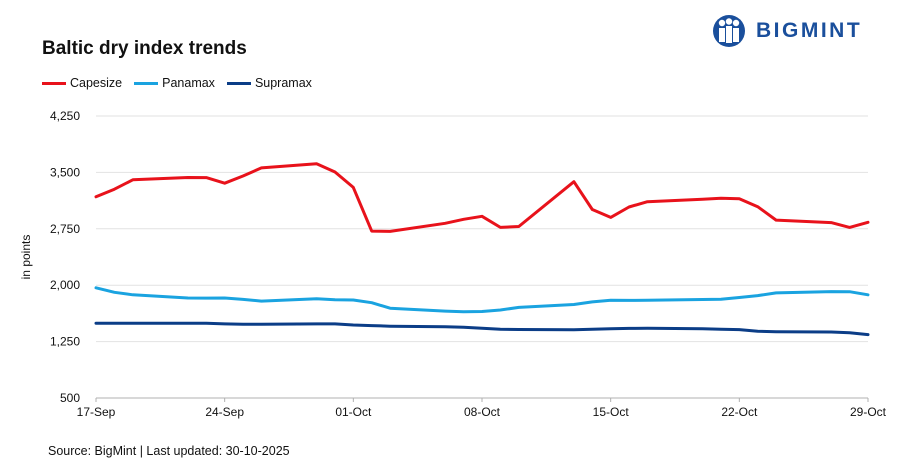 The image size is (909, 476). Describe the element at coordinates (146, 83) in the screenshot. I see `legend-swatch-panamax` at that location.